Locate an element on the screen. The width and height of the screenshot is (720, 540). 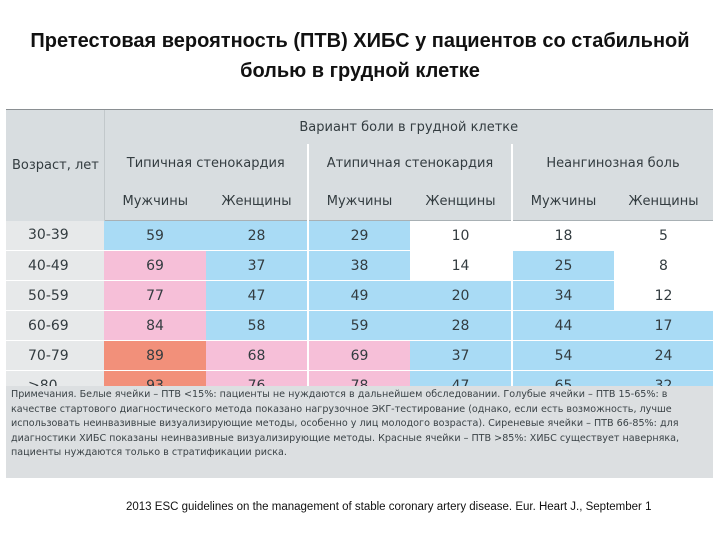
probability-cell: 25 is located at coordinates (562, 265).